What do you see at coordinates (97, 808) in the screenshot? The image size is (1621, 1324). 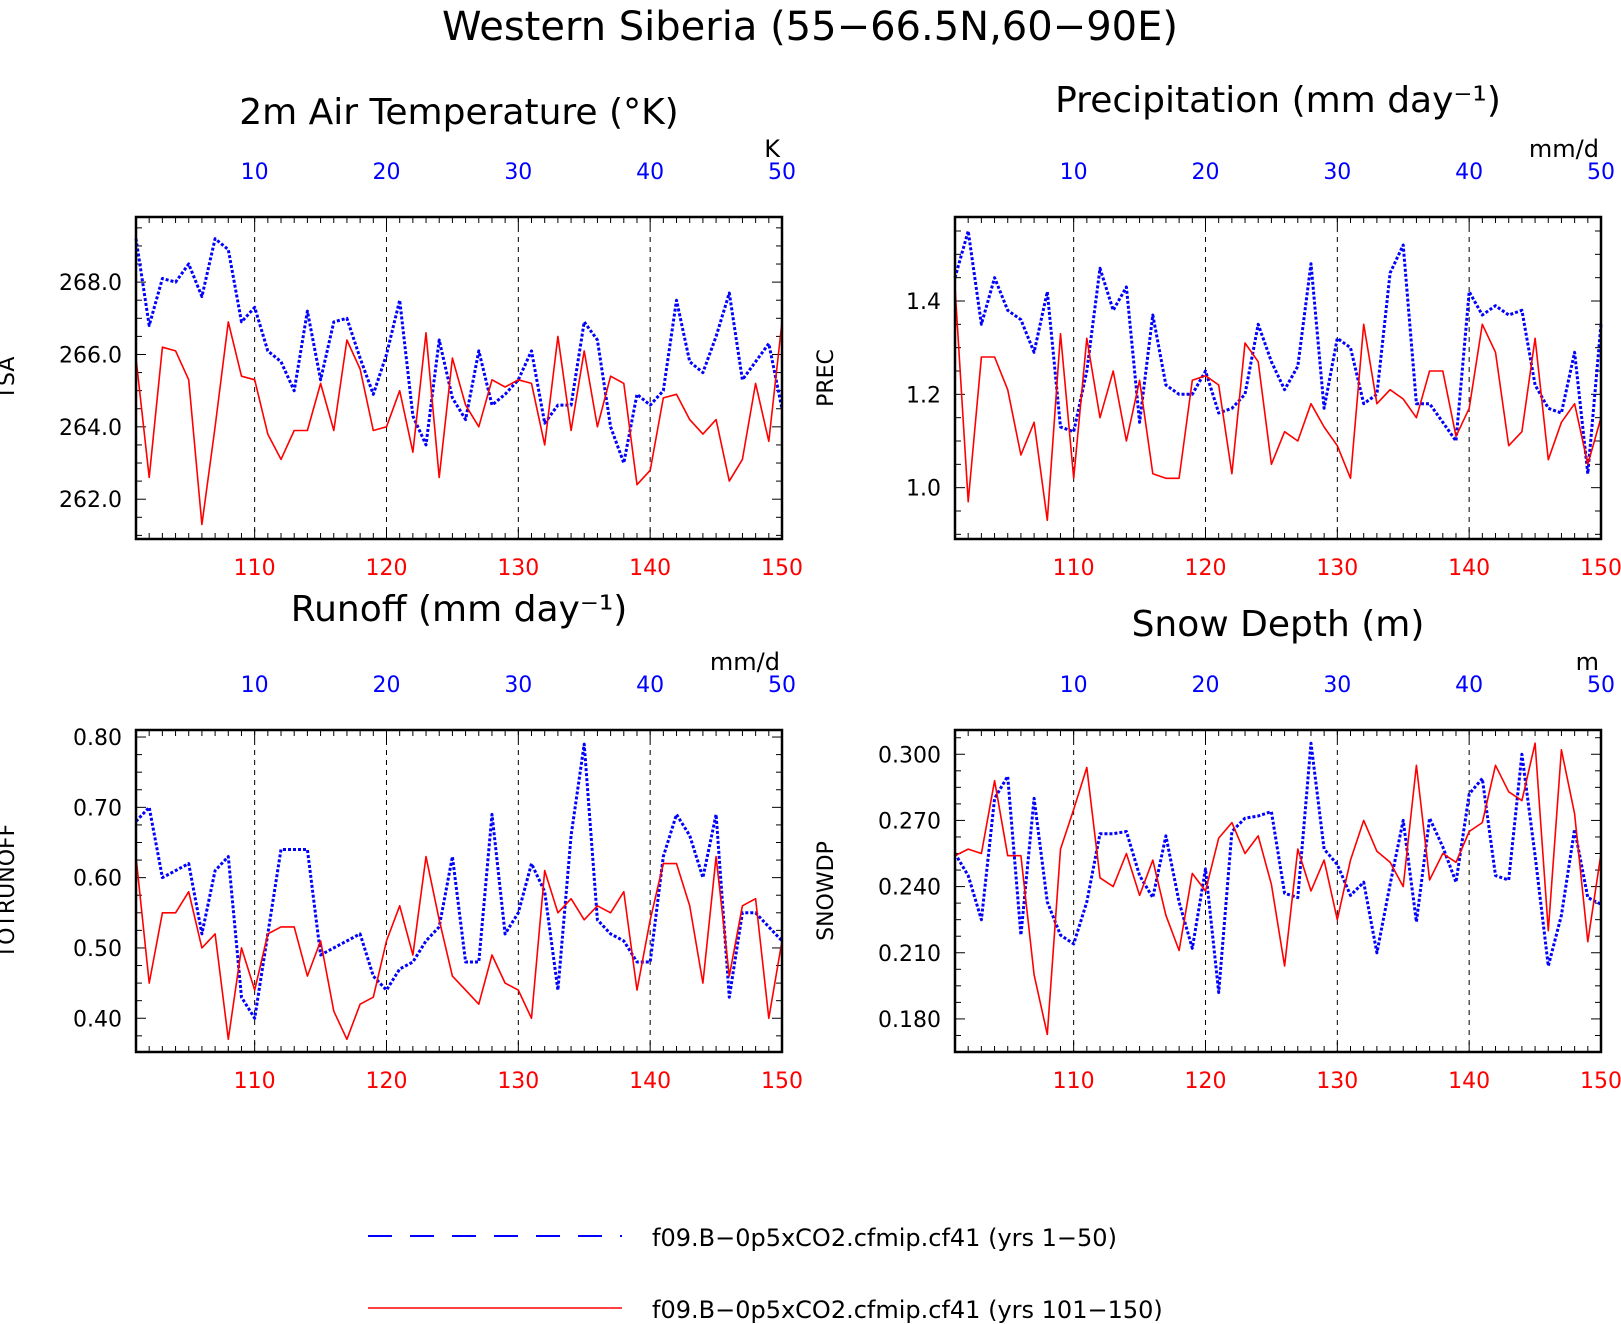 I see `y-tick-label: 0.70` at bounding box center [97, 808].